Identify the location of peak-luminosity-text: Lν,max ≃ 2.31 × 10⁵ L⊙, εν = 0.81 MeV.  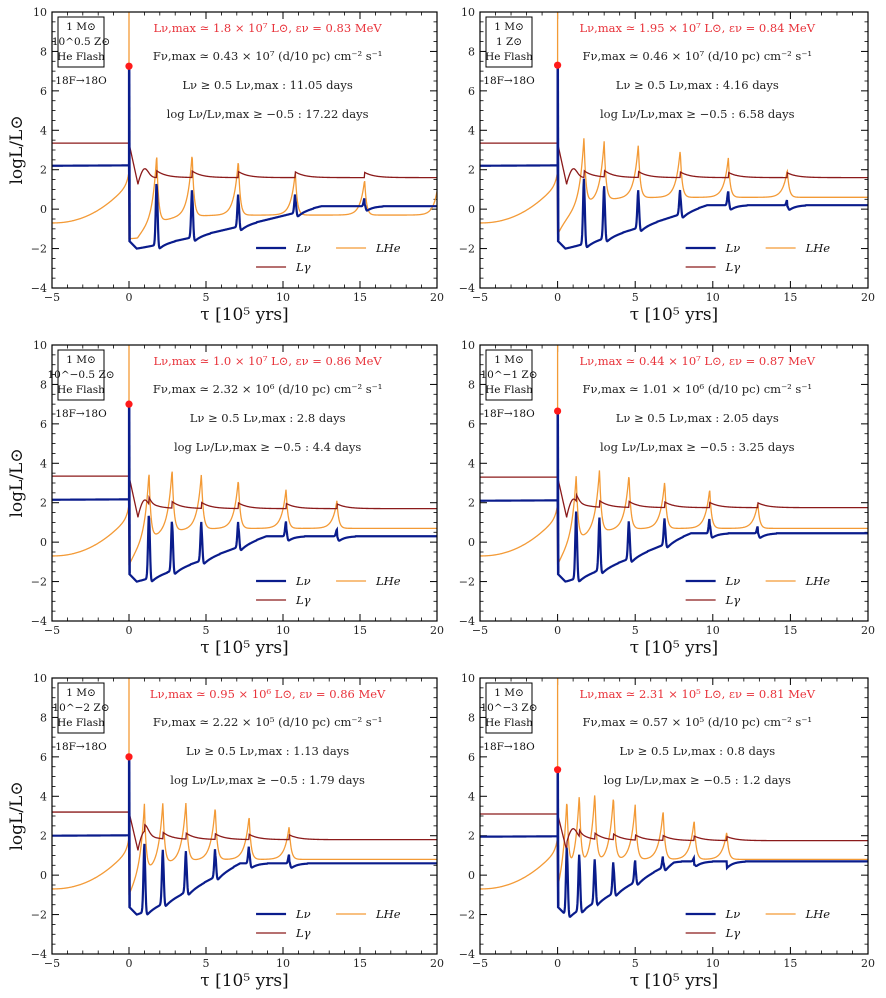
(697, 694).